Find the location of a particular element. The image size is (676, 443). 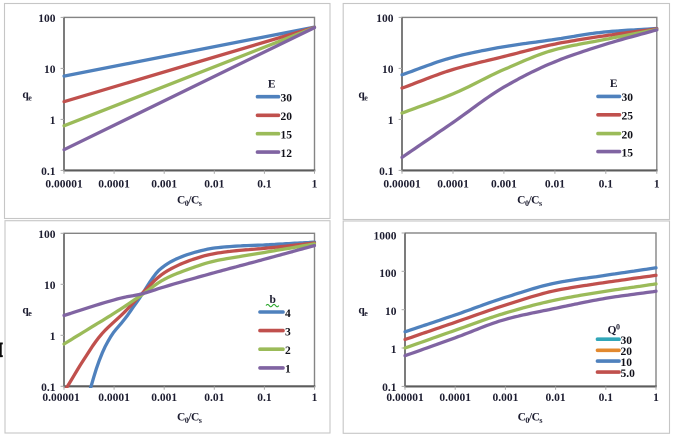

svg-text: 3 is located at coordinates (288, 332).